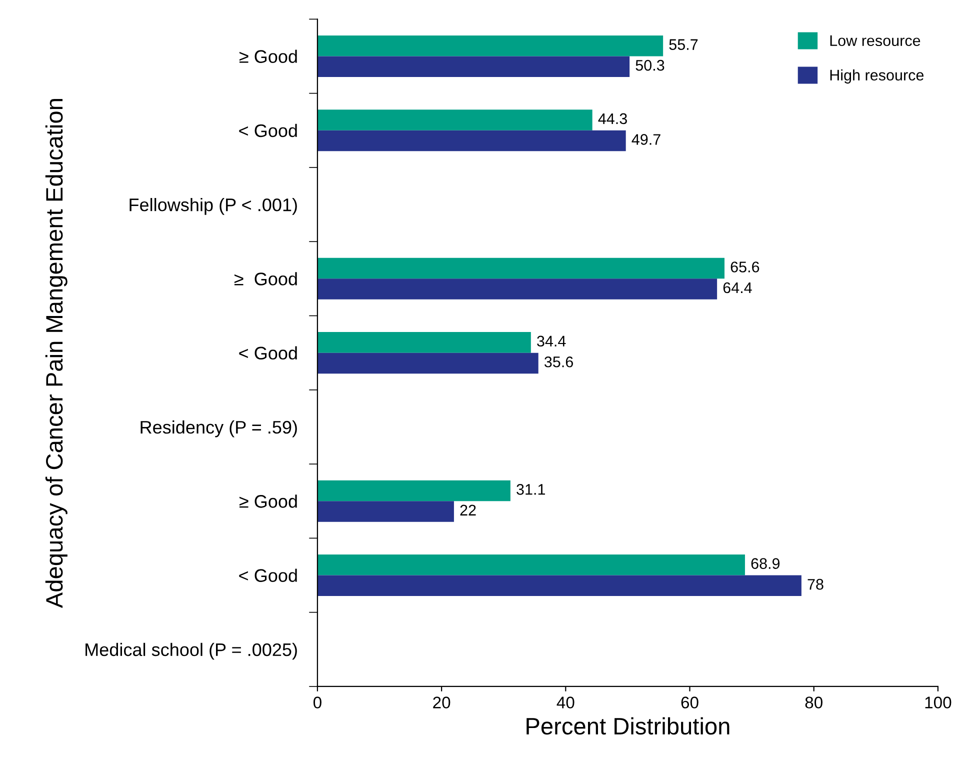 The height and width of the screenshot is (767, 962). I want to click on x-tick-label: 60, so click(689, 702).